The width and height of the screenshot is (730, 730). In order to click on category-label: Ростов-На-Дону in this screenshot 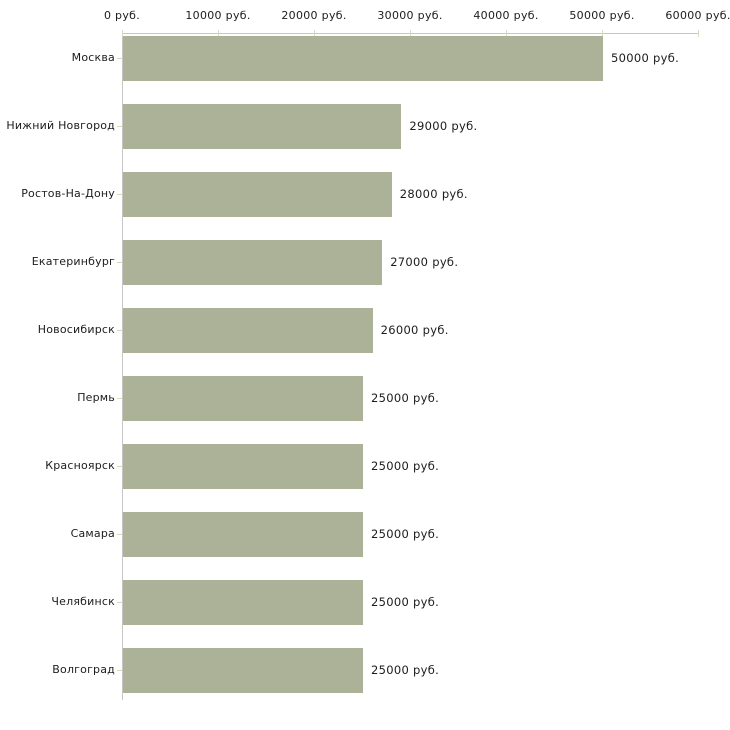, I will do `click(68, 193)`.